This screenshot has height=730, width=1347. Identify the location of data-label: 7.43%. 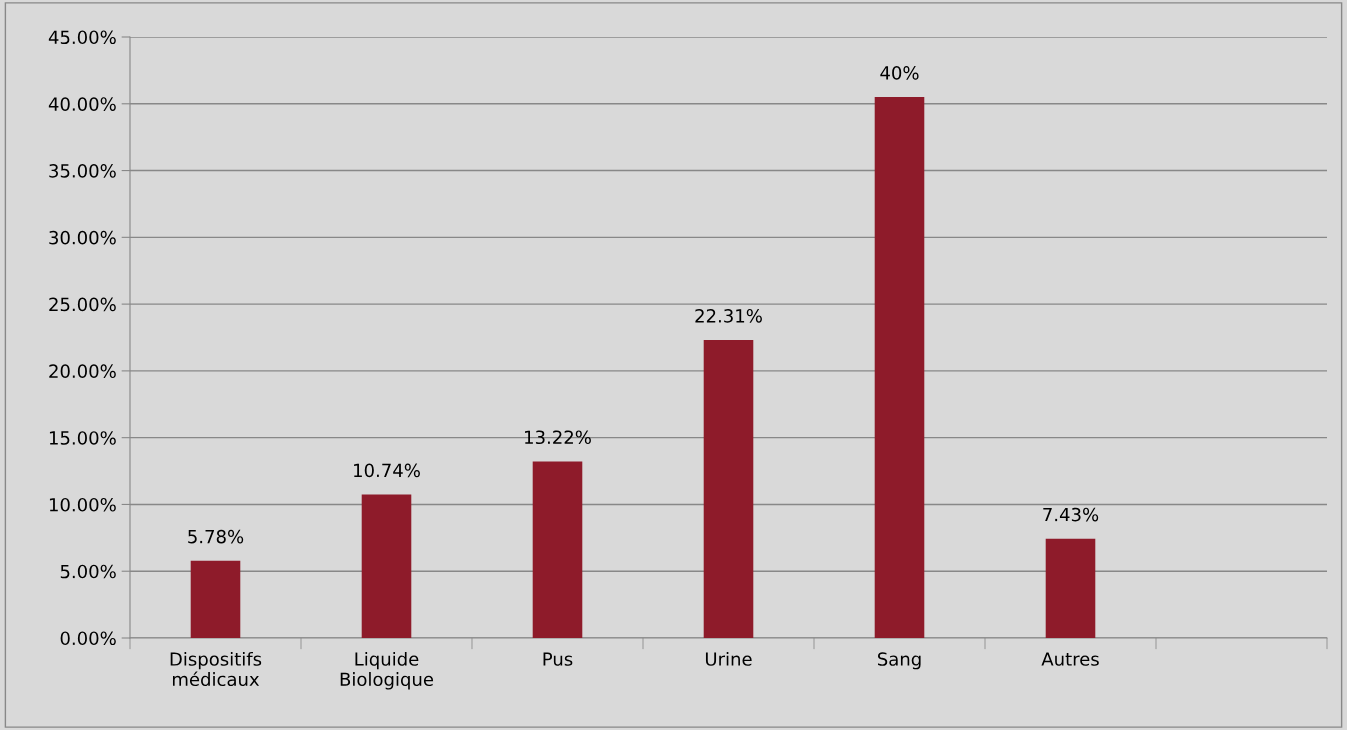
(1071, 514).